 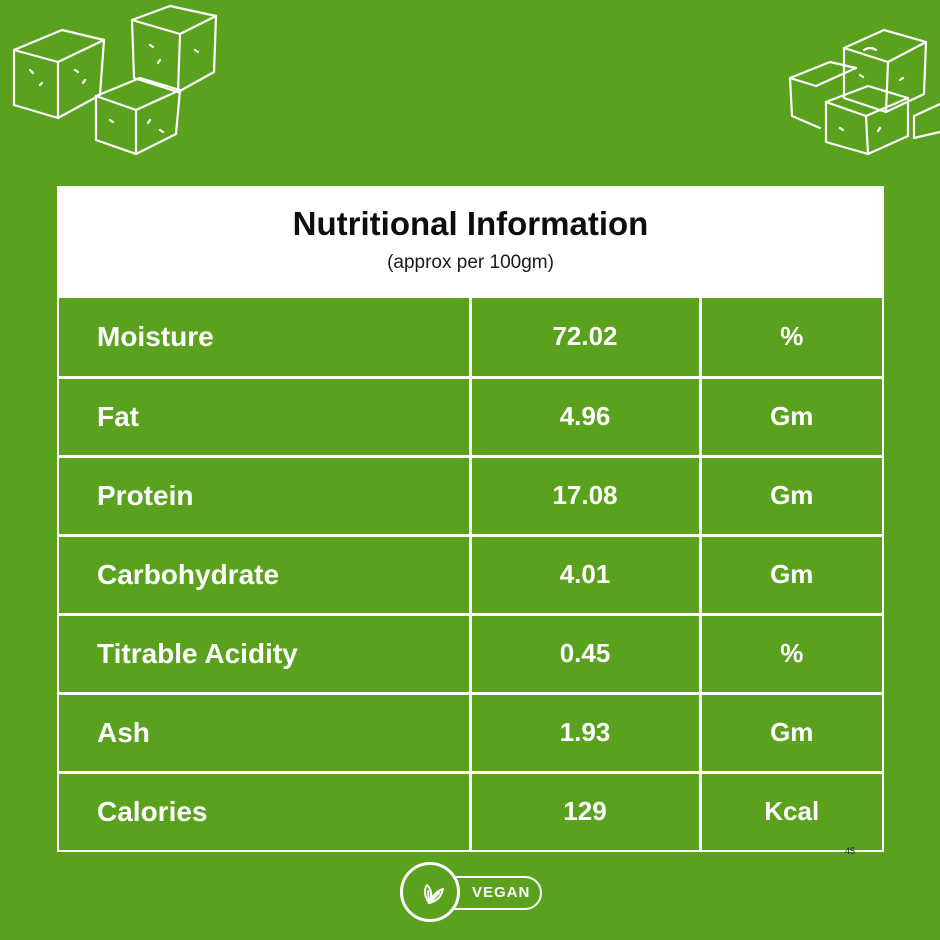 I want to click on vegan-emblem, so click(x=430, y=892).